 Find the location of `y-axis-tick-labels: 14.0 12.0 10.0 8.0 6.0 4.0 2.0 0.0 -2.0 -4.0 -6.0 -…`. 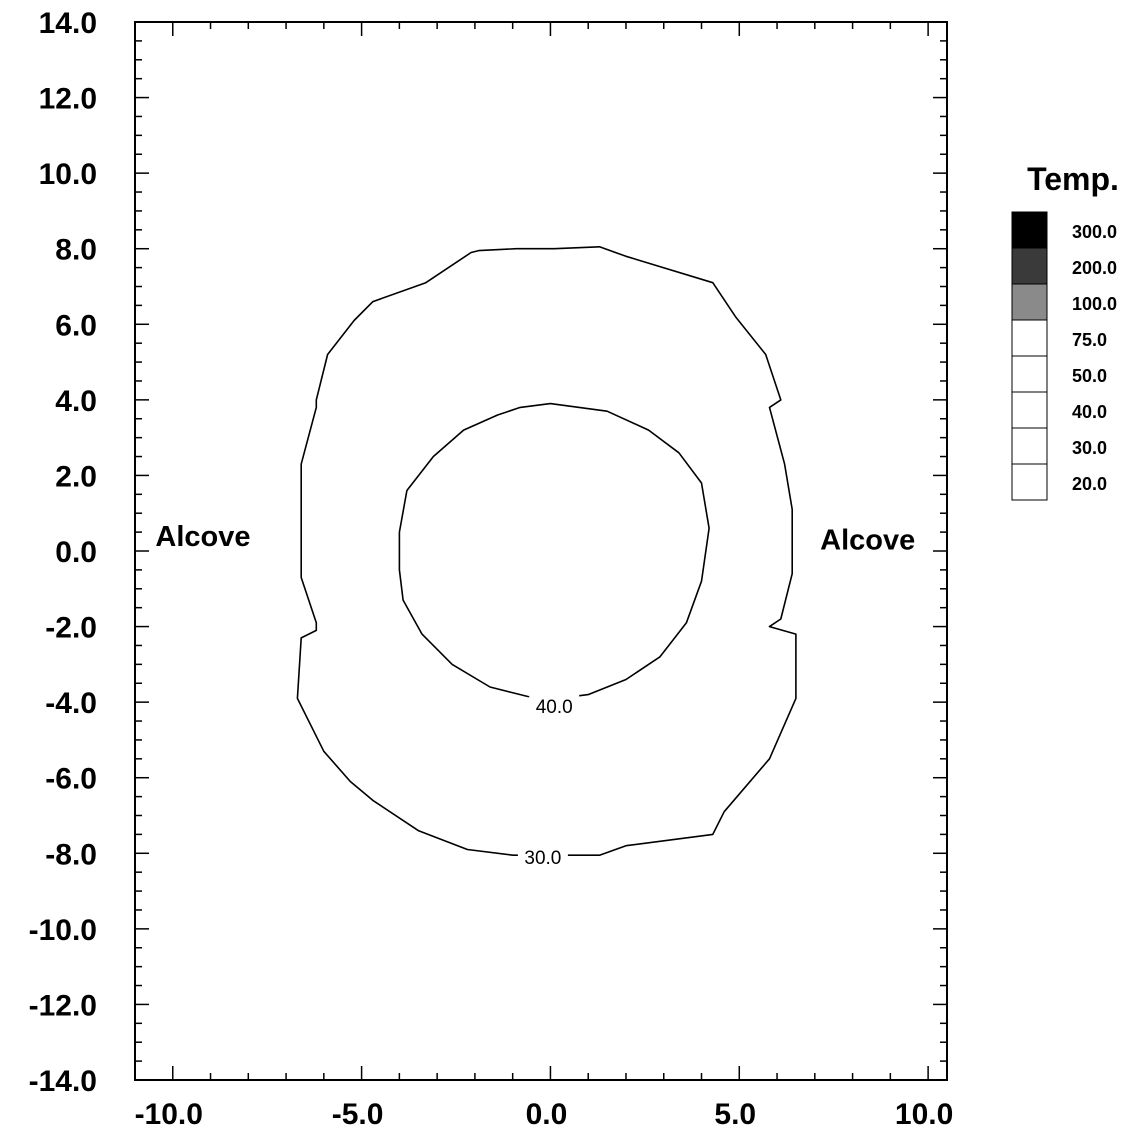

y-axis-tick-labels: 14.0 12.0 10.0 8.0 6.0 4.0 2.0 0.0 -2.0 -4.0 -6.0 -… is located at coordinates (63, 552).